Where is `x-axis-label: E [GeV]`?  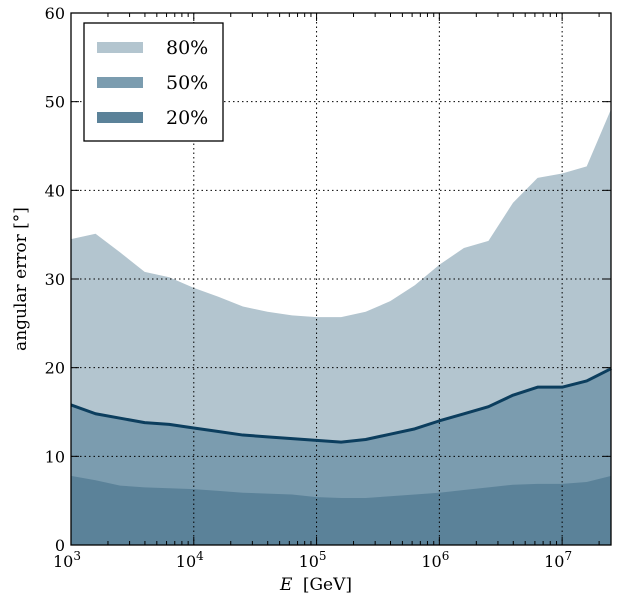
x-axis-label: E [GeV] is located at coordinates (315, 585).